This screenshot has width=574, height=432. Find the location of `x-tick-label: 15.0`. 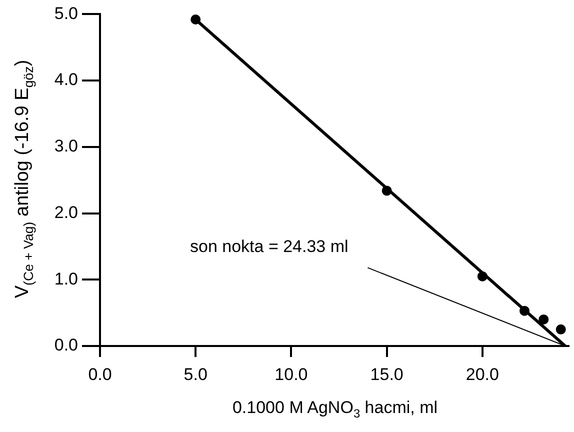

x-tick-label: 15.0 is located at coordinates (387, 374).